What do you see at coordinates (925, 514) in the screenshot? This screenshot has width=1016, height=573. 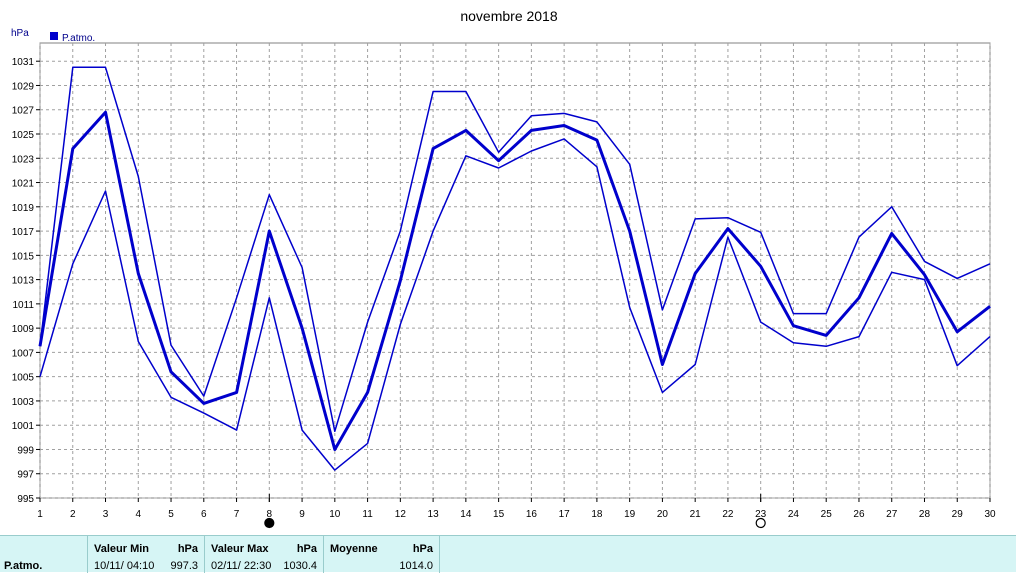 I see `x-tick-label: 28` at bounding box center [925, 514].